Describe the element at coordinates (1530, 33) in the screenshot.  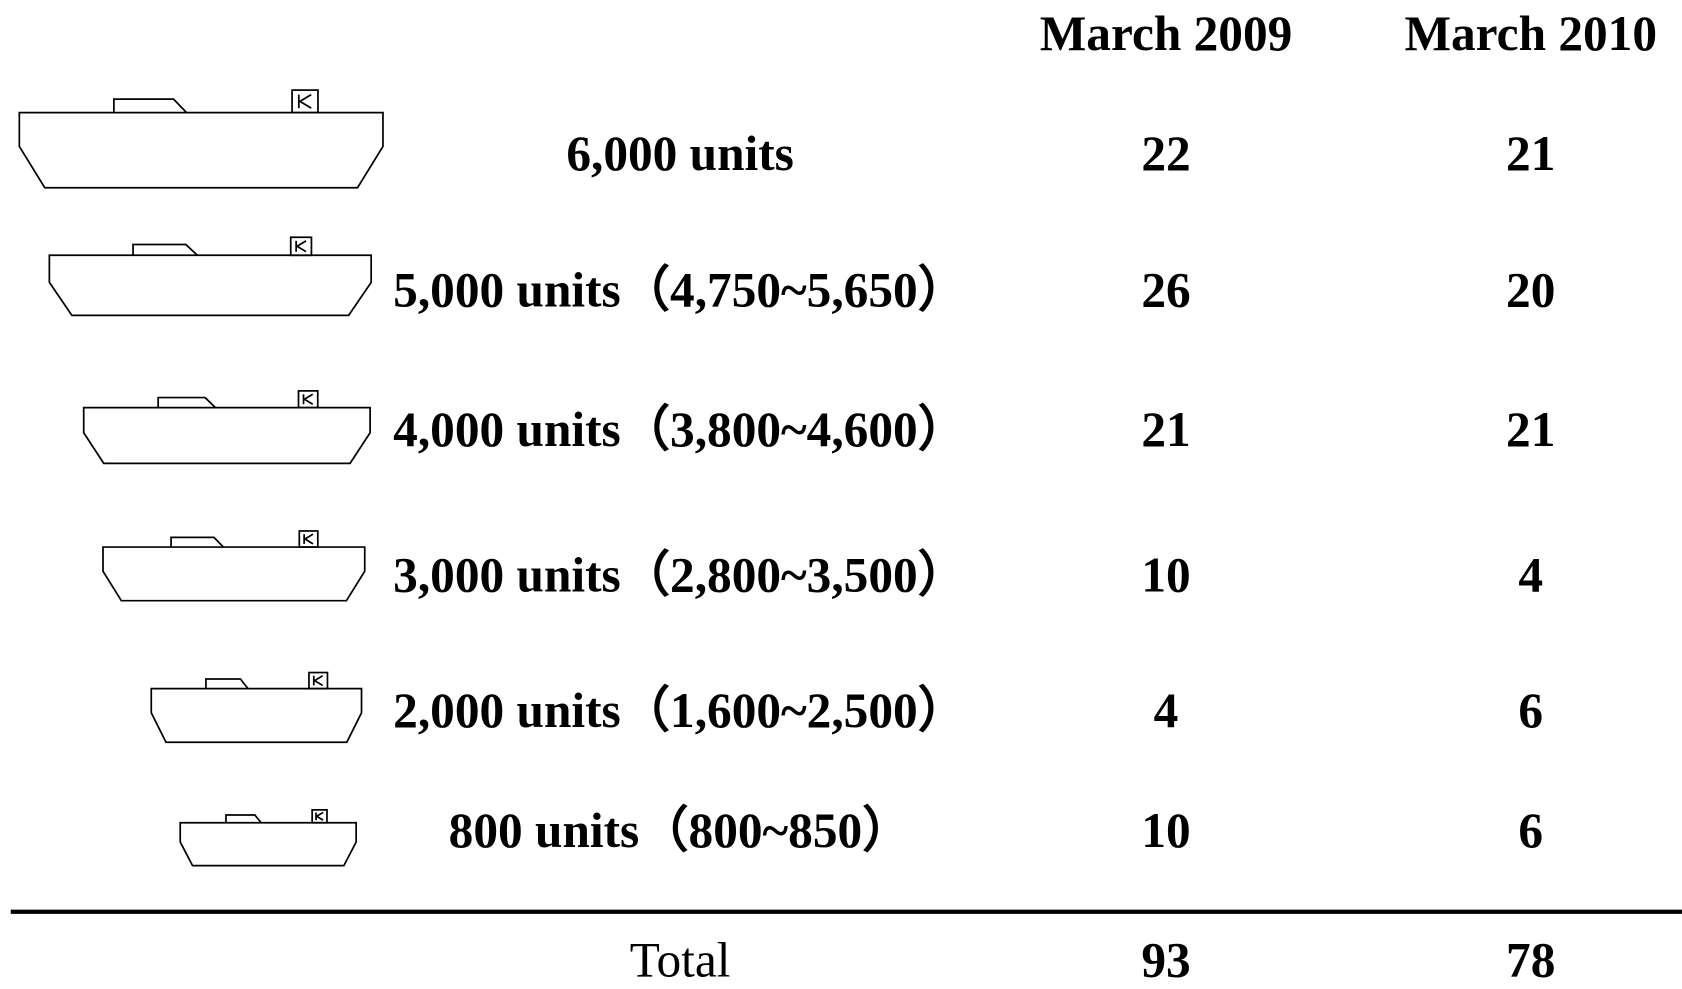
I see `column-header: March 2010` at that location.